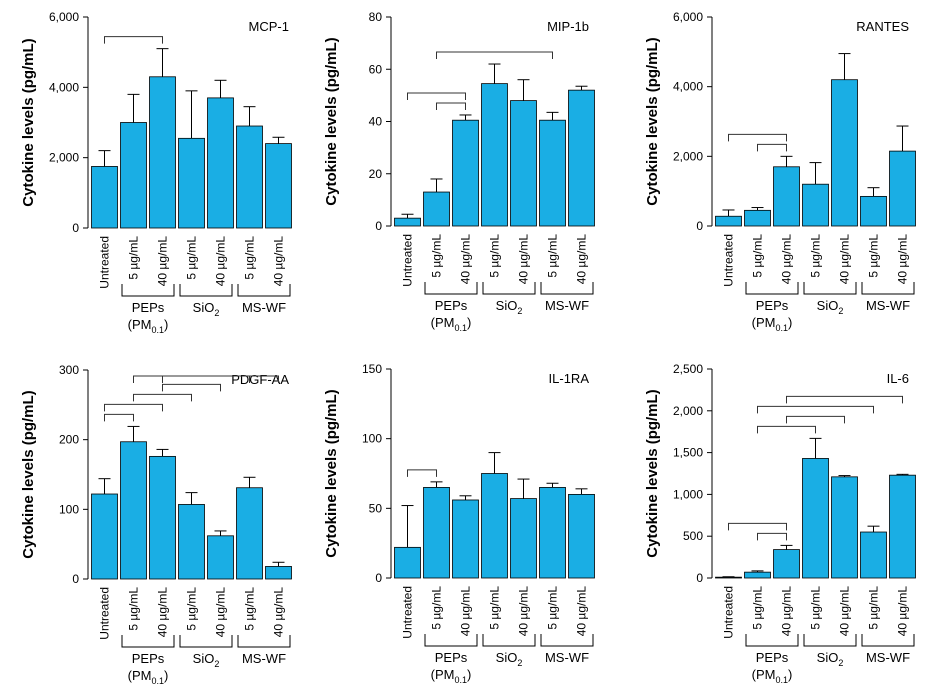 The height and width of the screenshot is (690, 926). What do you see at coordinates (269, 26) in the screenshot?
I see `panel-title: MCP-1` at bounding box center [269, 26].